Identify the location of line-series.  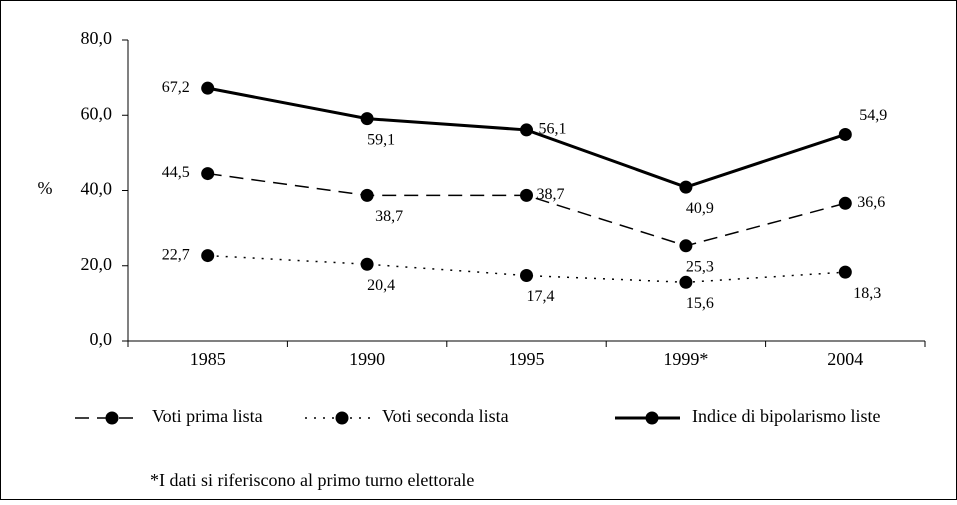
(526, 269).